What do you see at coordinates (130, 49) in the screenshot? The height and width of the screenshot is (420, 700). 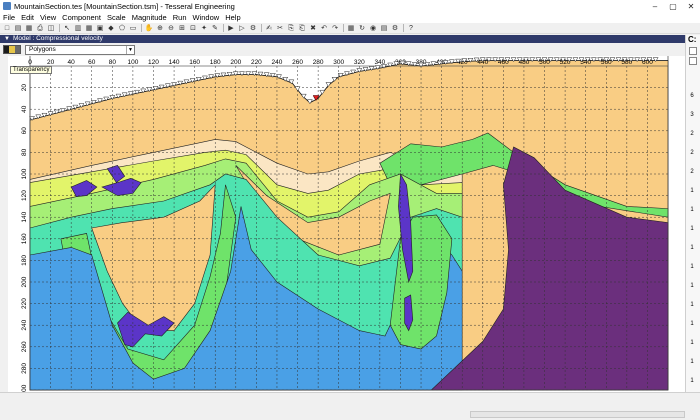 I see `chevron-down-icon: ▼` at bounding box center [130, 49].